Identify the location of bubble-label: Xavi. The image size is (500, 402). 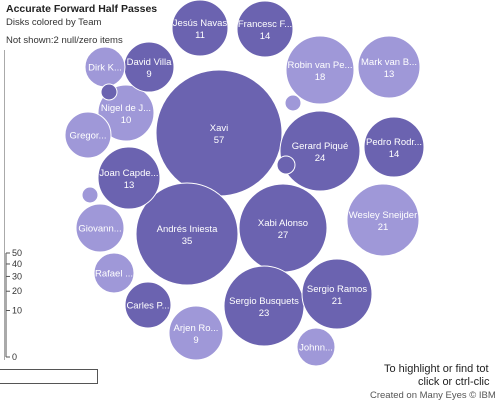
(219, 128).